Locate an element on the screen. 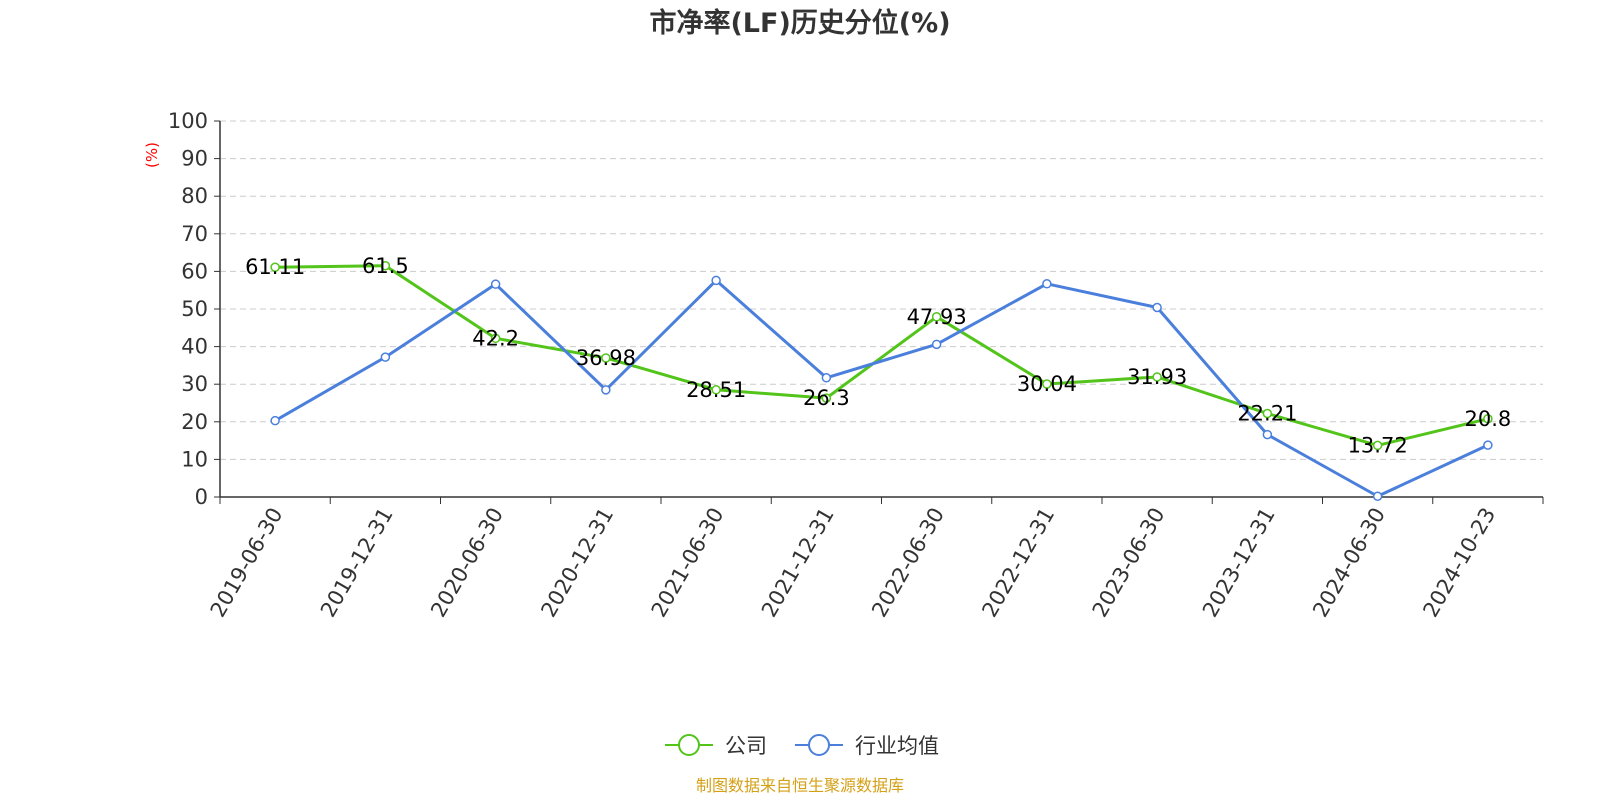 The image size is (1600, 800). source-note: 制图数据来自恒生聚源数据库 is located at coordinates (800, 785).